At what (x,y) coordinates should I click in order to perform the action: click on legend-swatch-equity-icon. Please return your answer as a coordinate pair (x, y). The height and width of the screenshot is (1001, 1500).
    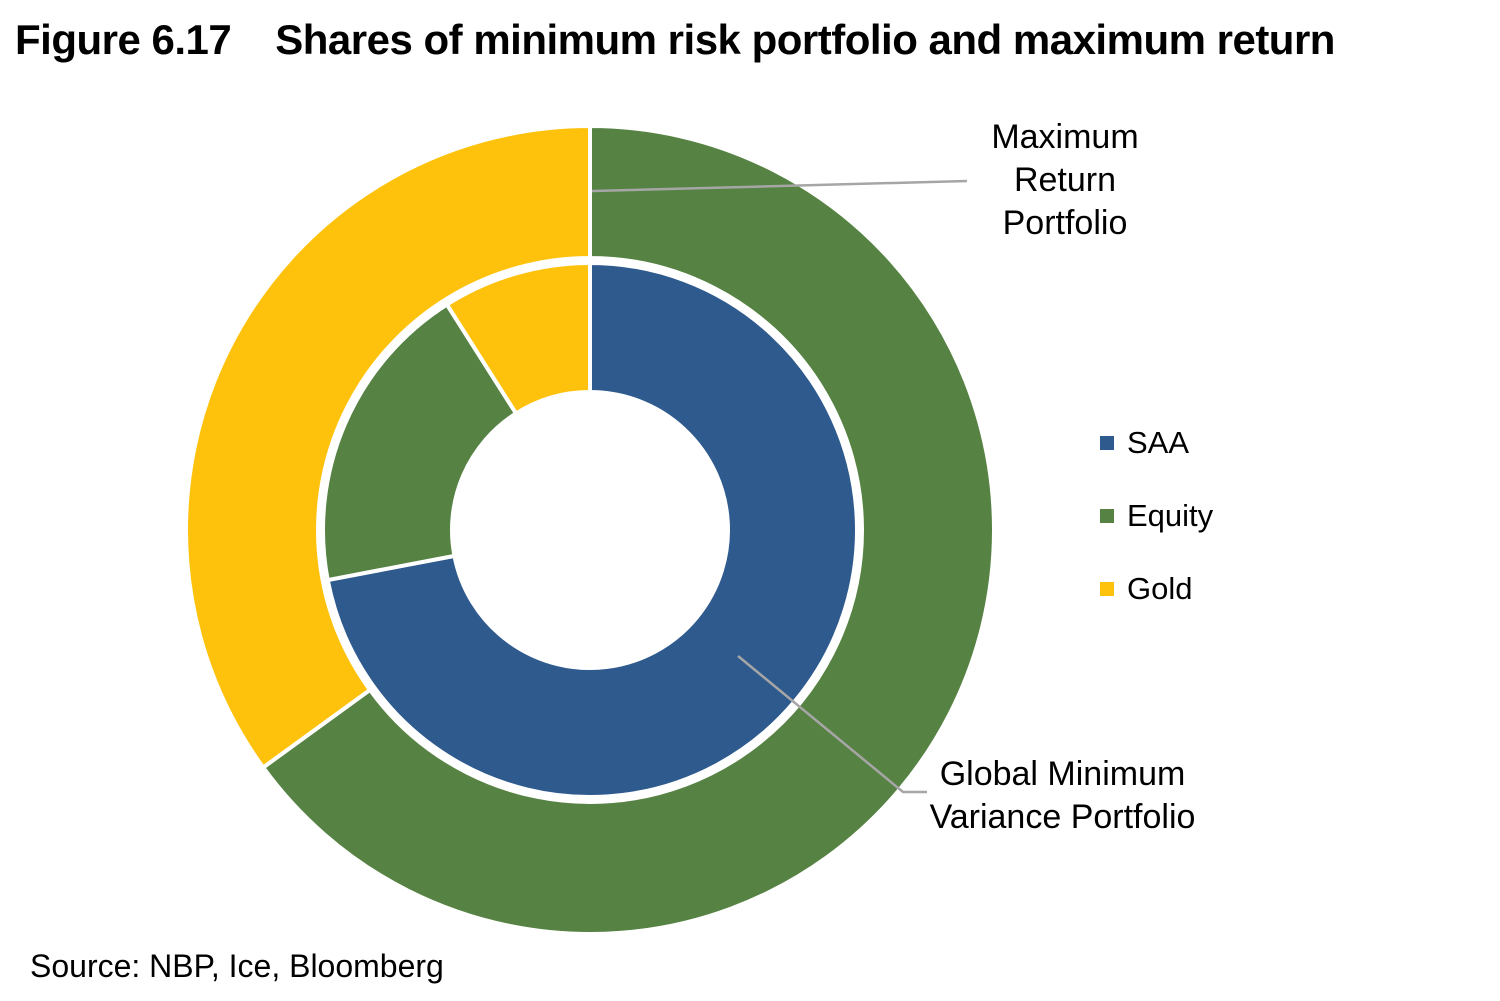
    Looking at the image, I should click on (1107, 515).